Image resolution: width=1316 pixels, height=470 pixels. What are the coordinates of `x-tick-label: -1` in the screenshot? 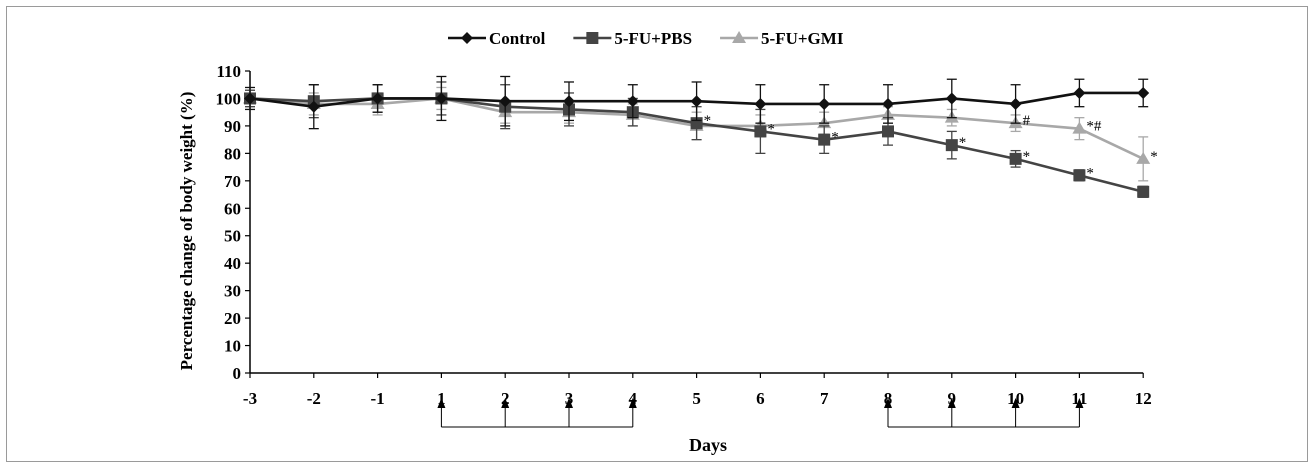 It's located at (378, 398).